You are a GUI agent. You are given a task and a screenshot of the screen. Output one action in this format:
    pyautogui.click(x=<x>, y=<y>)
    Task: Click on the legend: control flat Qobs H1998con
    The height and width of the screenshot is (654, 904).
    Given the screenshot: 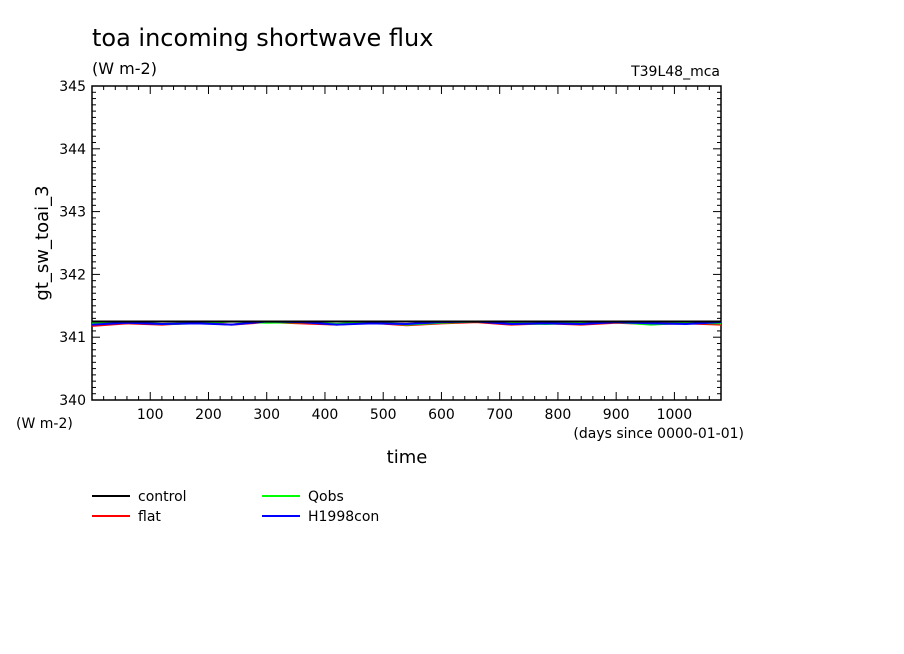 What is the action you would take?
    pyautogui.click(x=235, y=507)
    